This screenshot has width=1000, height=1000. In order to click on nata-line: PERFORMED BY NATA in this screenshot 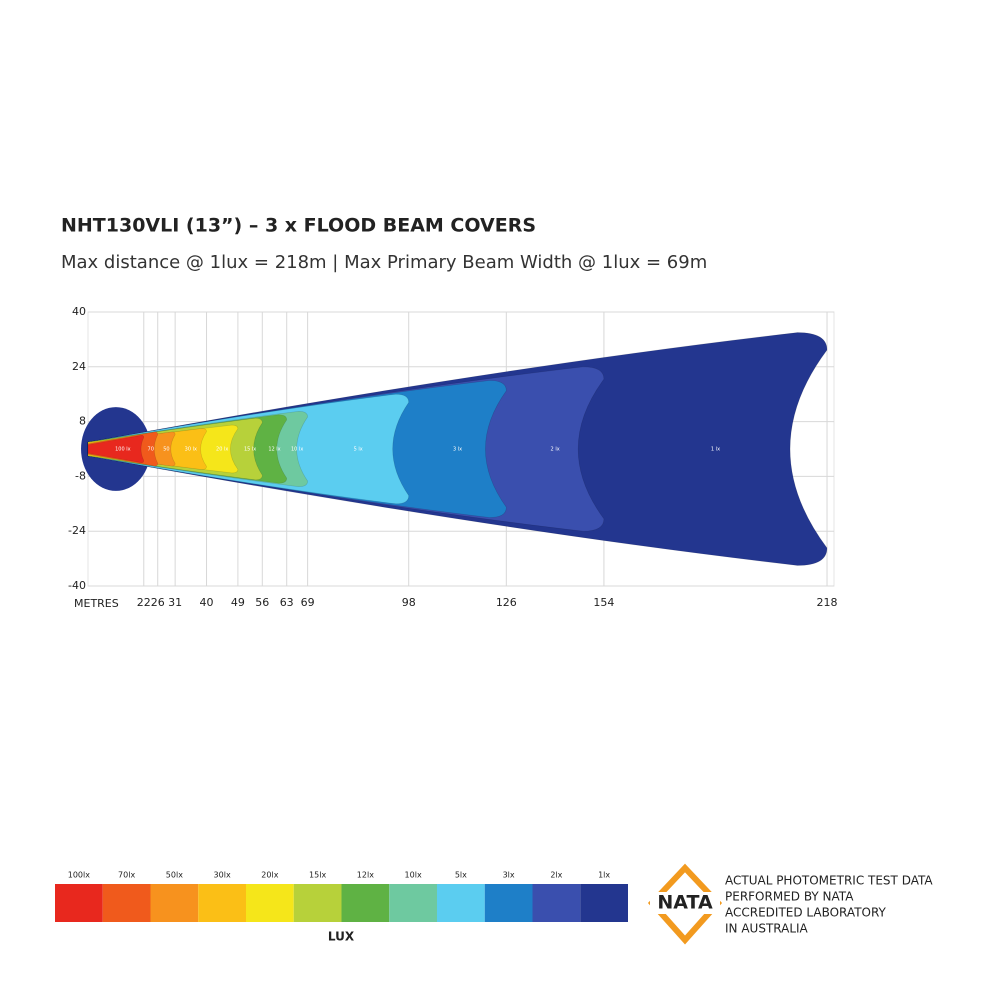, I will do `click(789, 897)`.